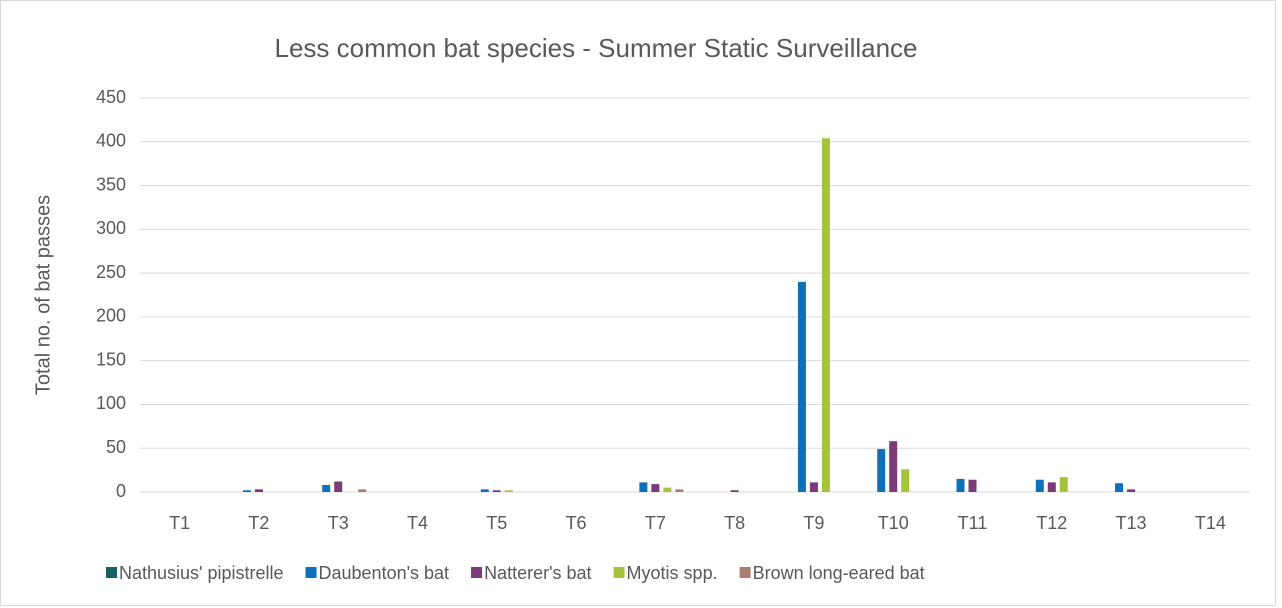 The height and width of the screenshot is (608, 1282). Describe the element at coordinates (111, 359) in the screenshot. I see `y-tick-label: 150` at that location.